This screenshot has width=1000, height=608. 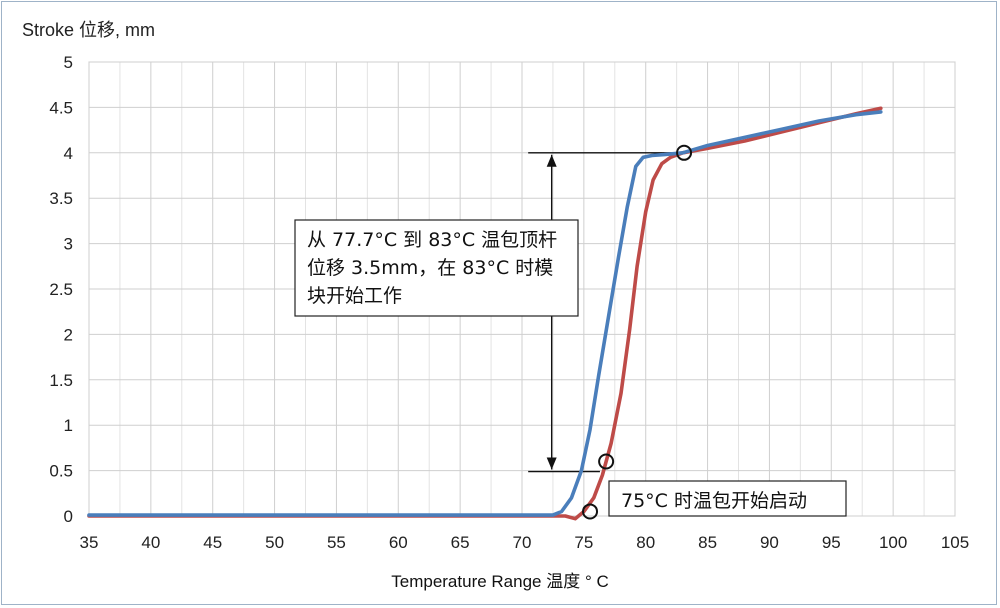 I want to click on y-tick-label: 0, so click(x=68, y=516).